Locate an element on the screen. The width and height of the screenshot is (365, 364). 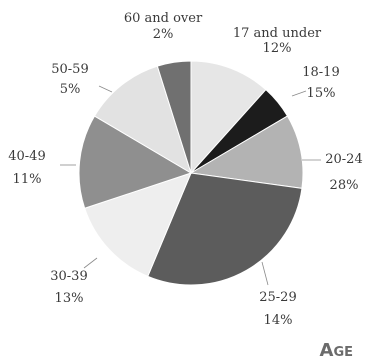
slice-category-label: 20-24 is located at coordinates (343, 159).